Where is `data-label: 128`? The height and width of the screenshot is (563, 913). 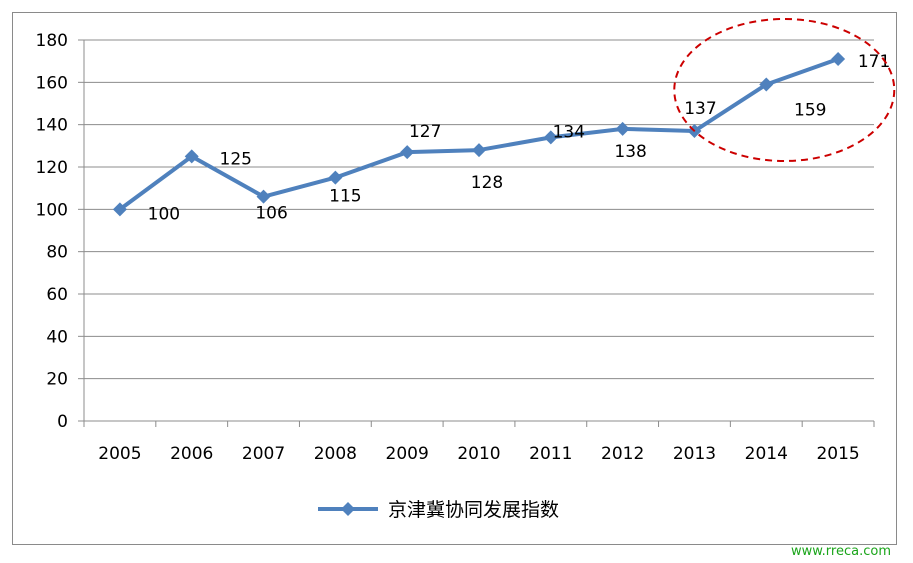
data-label: 128 is located at coordinates (487, 183).